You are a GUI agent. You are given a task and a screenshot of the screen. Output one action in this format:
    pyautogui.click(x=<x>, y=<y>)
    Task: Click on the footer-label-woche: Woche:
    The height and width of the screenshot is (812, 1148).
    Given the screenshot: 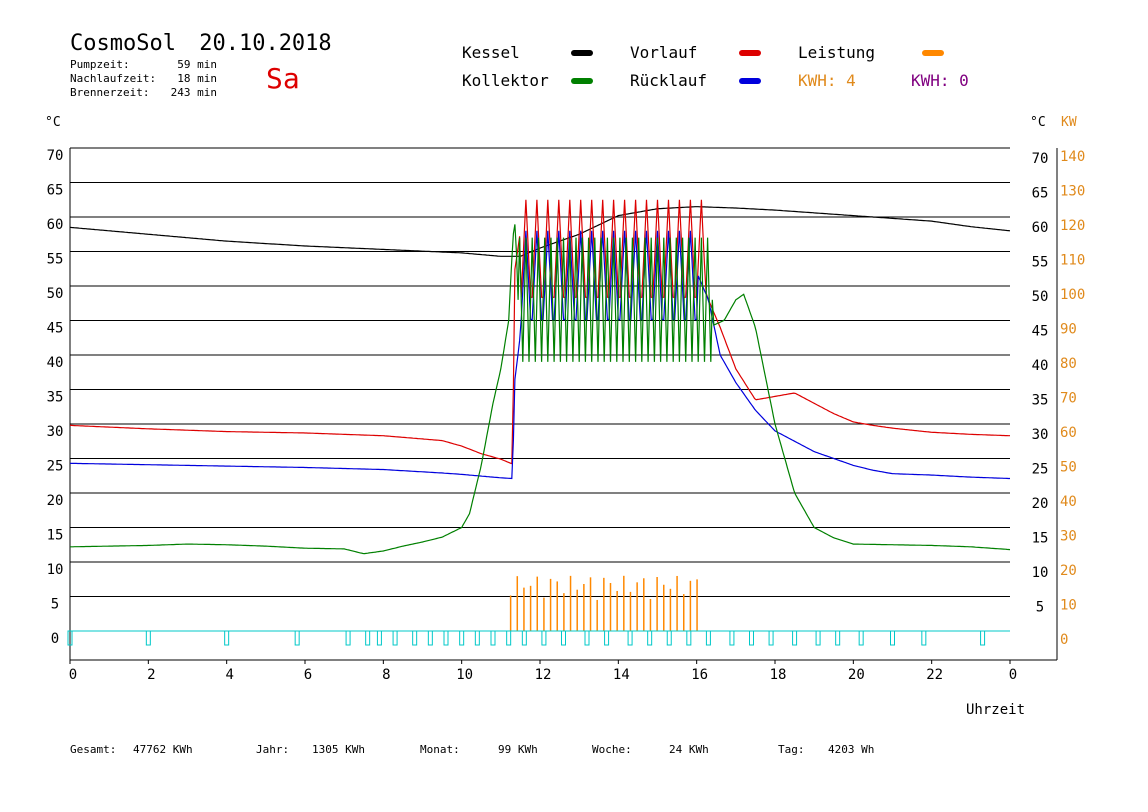 What is the action you would take?
    pyautogui.click(x=612, y=749)
    